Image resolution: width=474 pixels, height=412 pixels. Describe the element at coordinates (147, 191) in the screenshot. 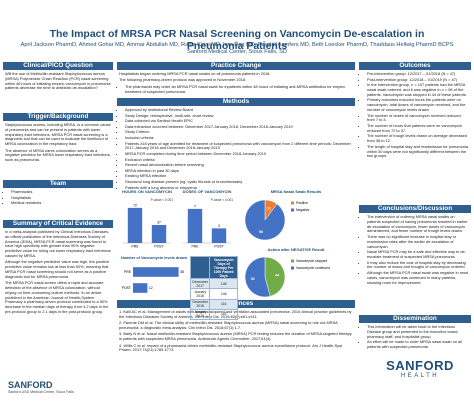

I see `chart-title: HOURS ON VANCOMYCIN` at that location.